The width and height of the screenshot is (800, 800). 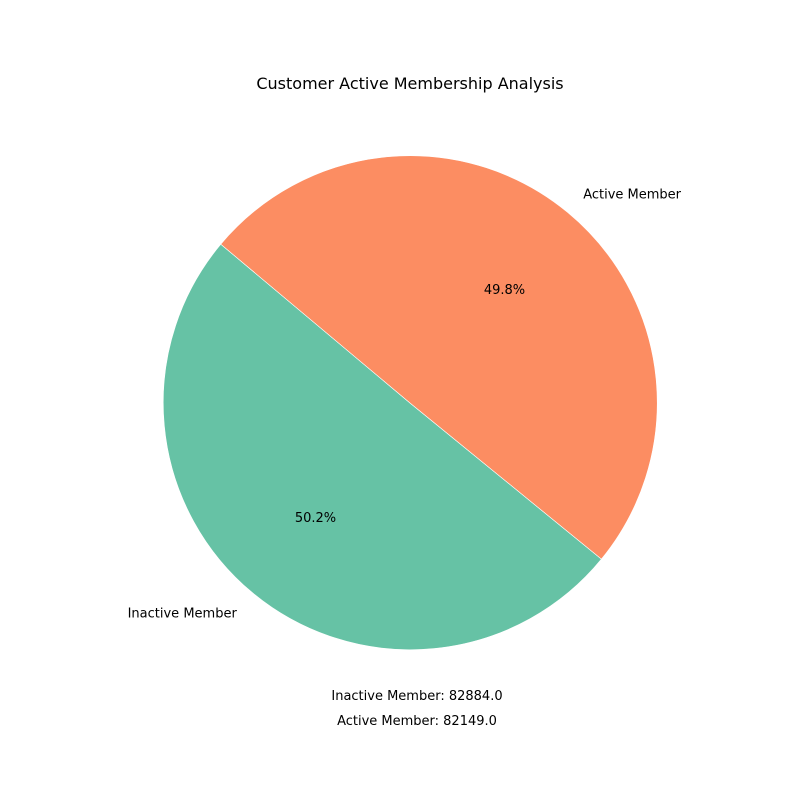 What do you see at coordinates (315, 518) in the screenshot?
I see `slice-percent-label-0: 50.2%` at bounding box center [315, 518].